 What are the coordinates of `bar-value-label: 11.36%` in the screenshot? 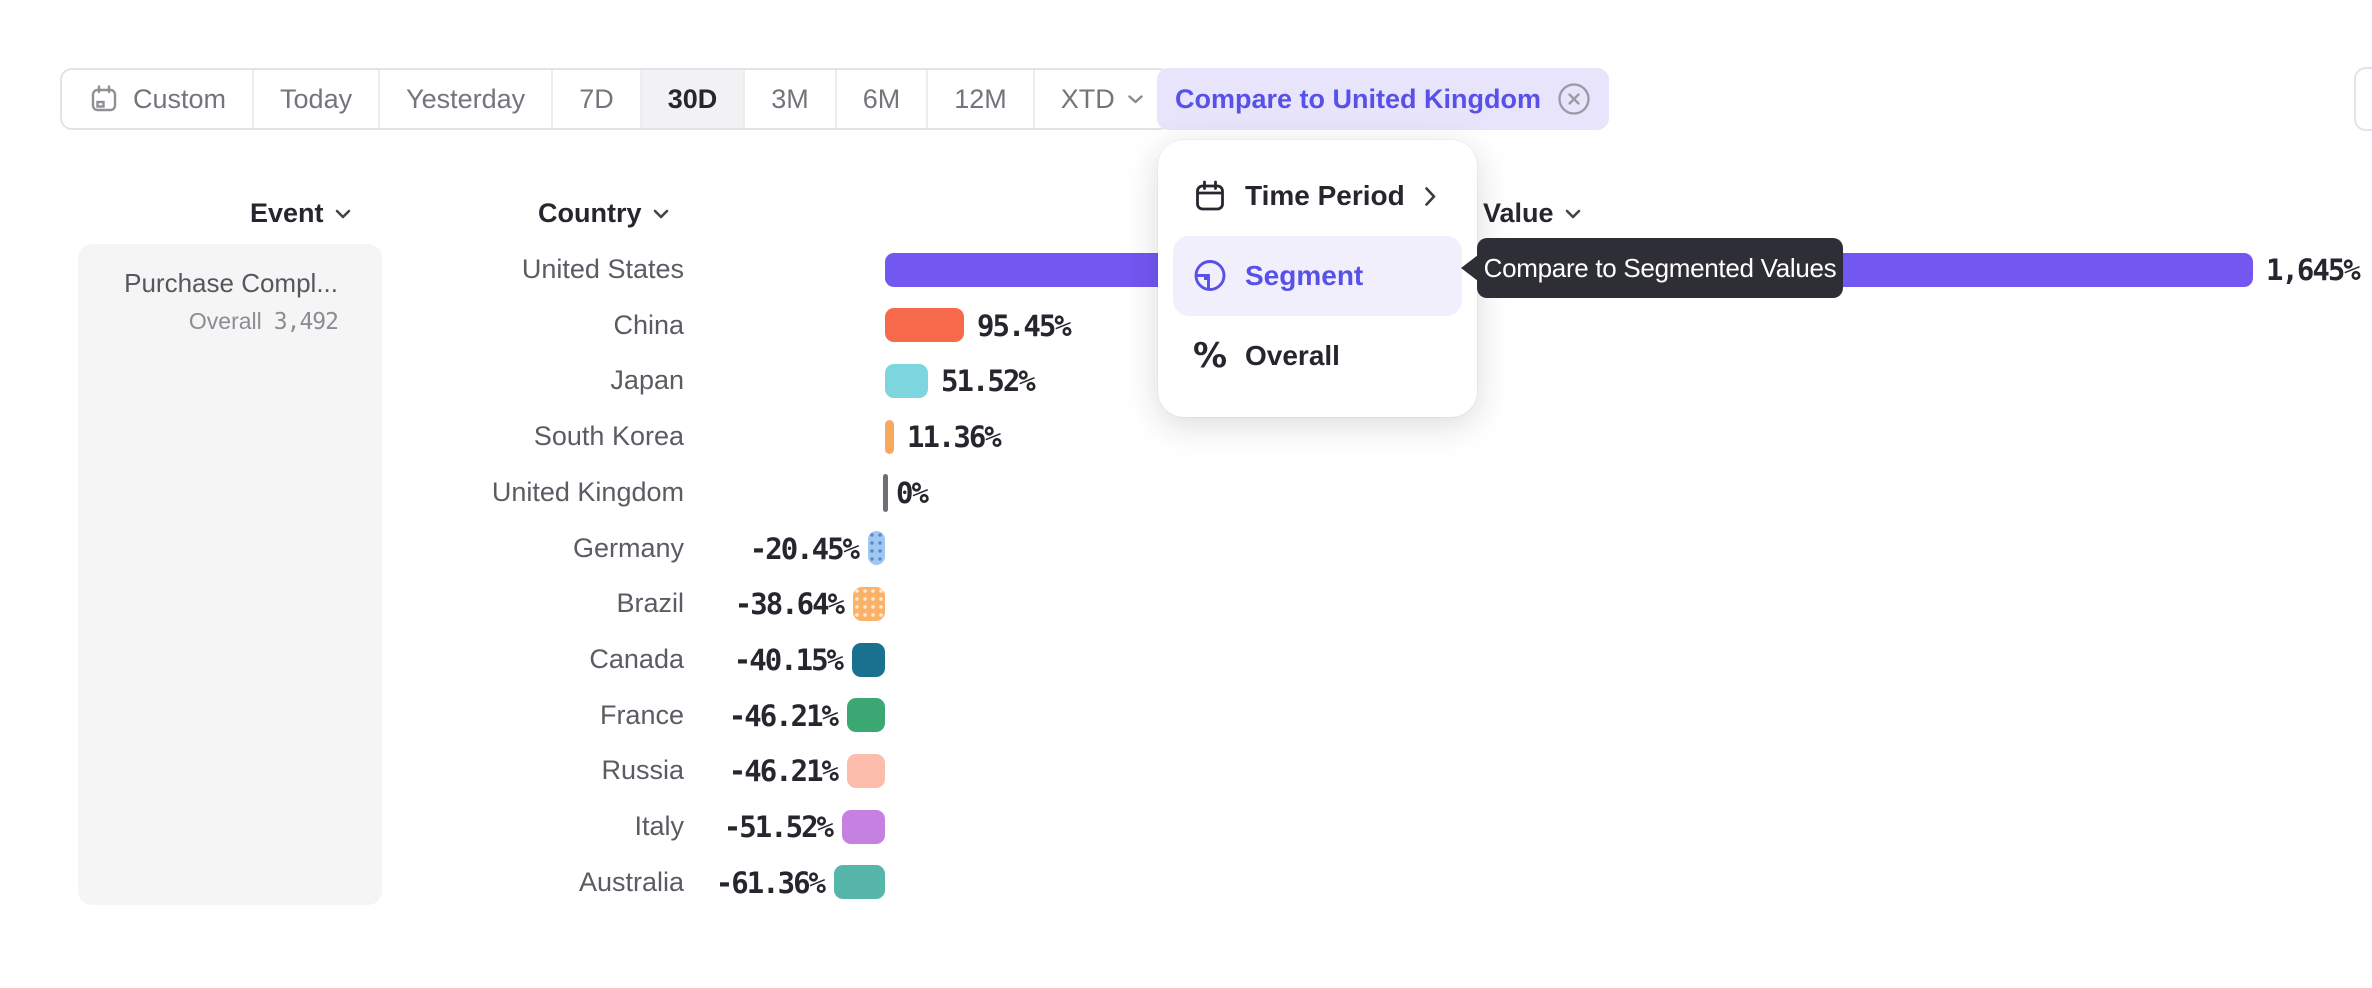 It's located at (954, 437).